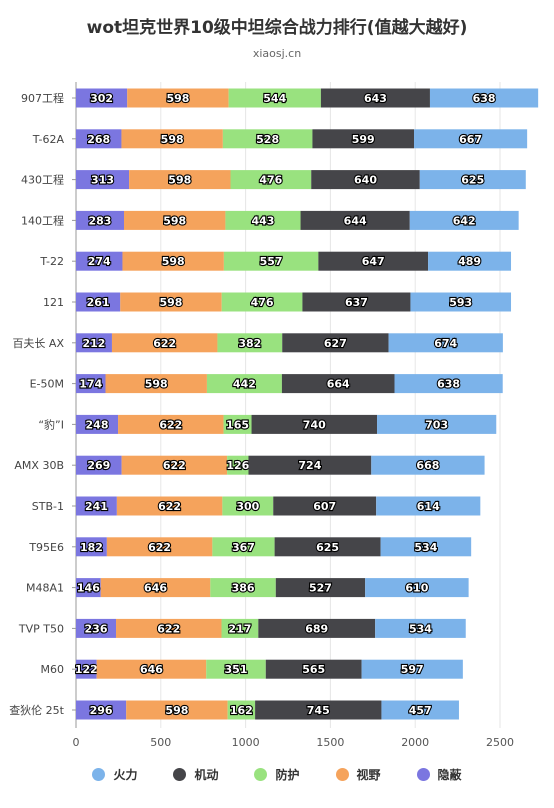  What do you see at coordinates (448, 384) in the screenshot?
I see `data-label: 638` at bounding box center [448, 384].